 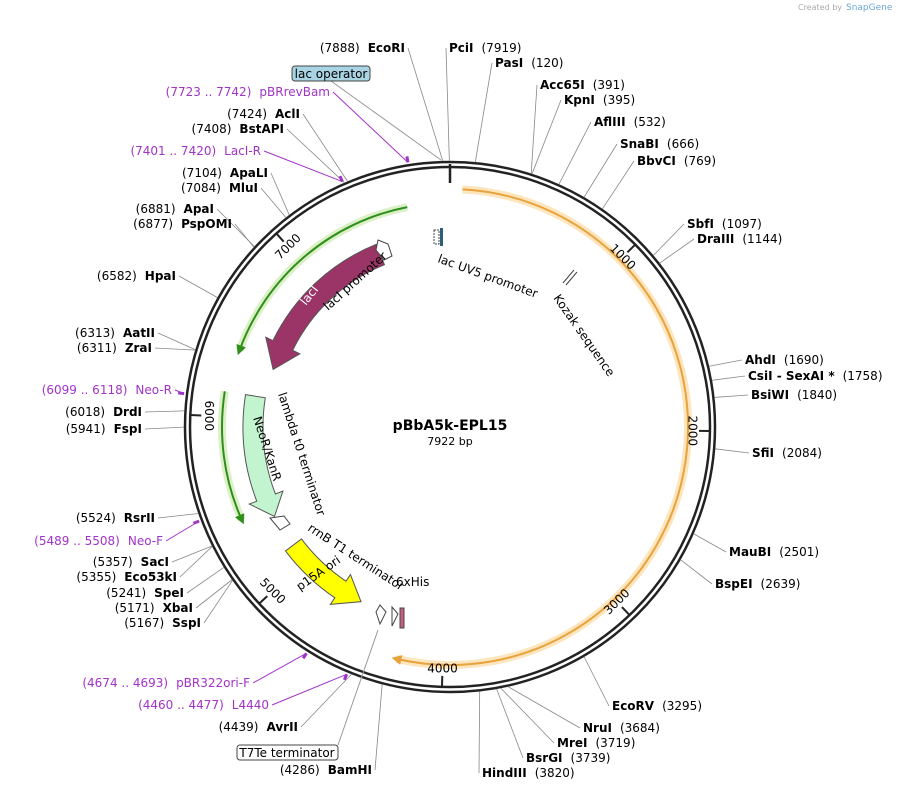 What do you see at coordinates (630, 122) in the screenshot?
I see `enzyme-label: AflIII (532)` at bounding box center [630, 122].